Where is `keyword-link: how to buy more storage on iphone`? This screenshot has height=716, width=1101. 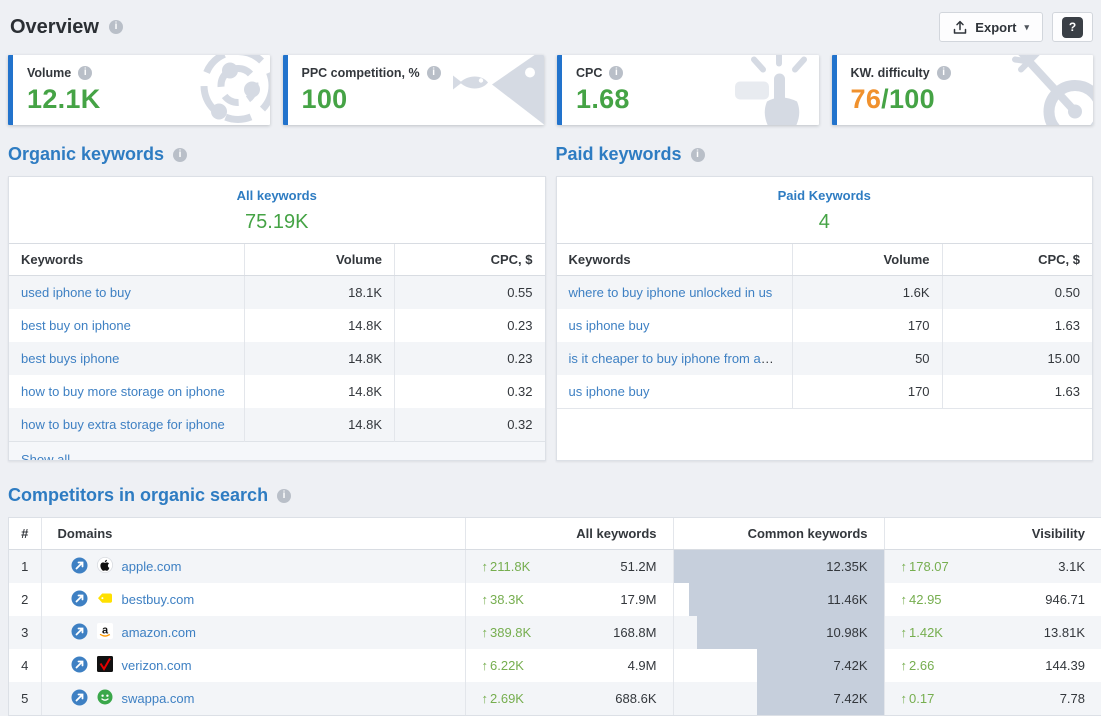 keyword-link: how to buy more storage on iphone is located at coordinates (123, 391).